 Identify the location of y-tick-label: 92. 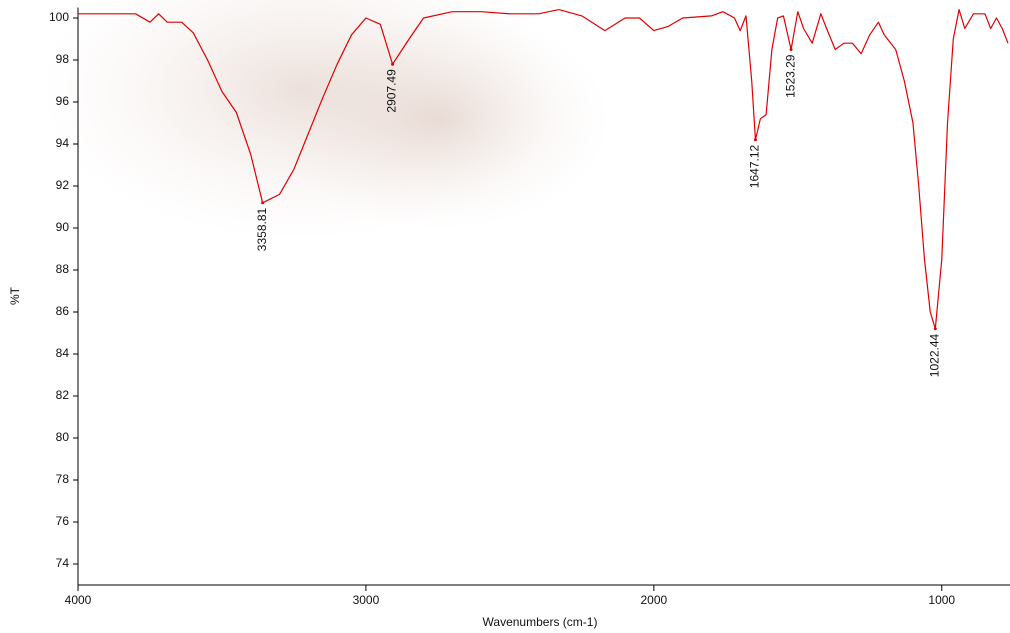
(63, 185).